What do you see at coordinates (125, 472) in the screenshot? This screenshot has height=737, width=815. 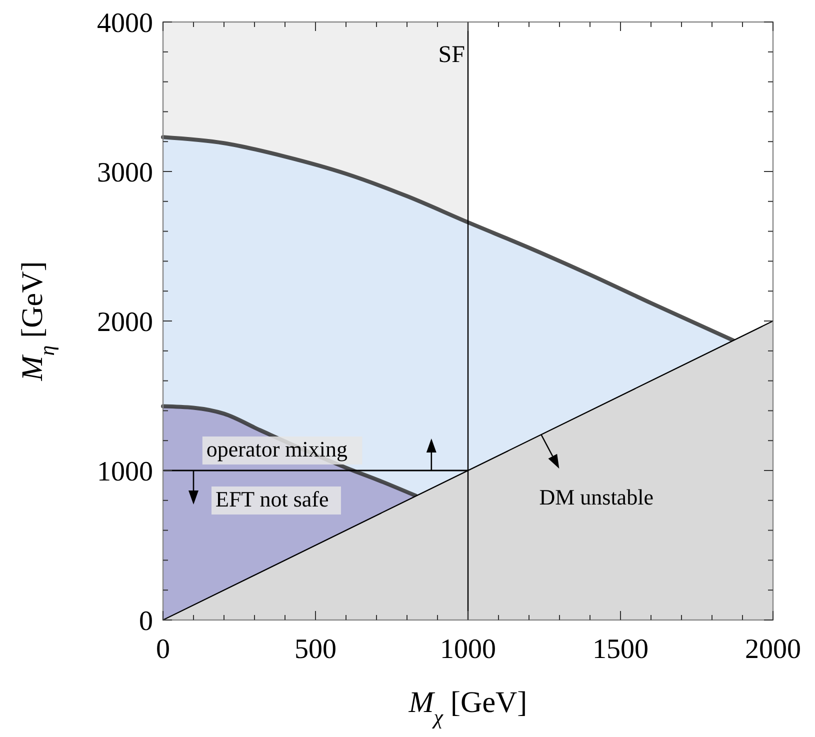 I see `y-tick-label: 1000` at bounding box center [125, 472].